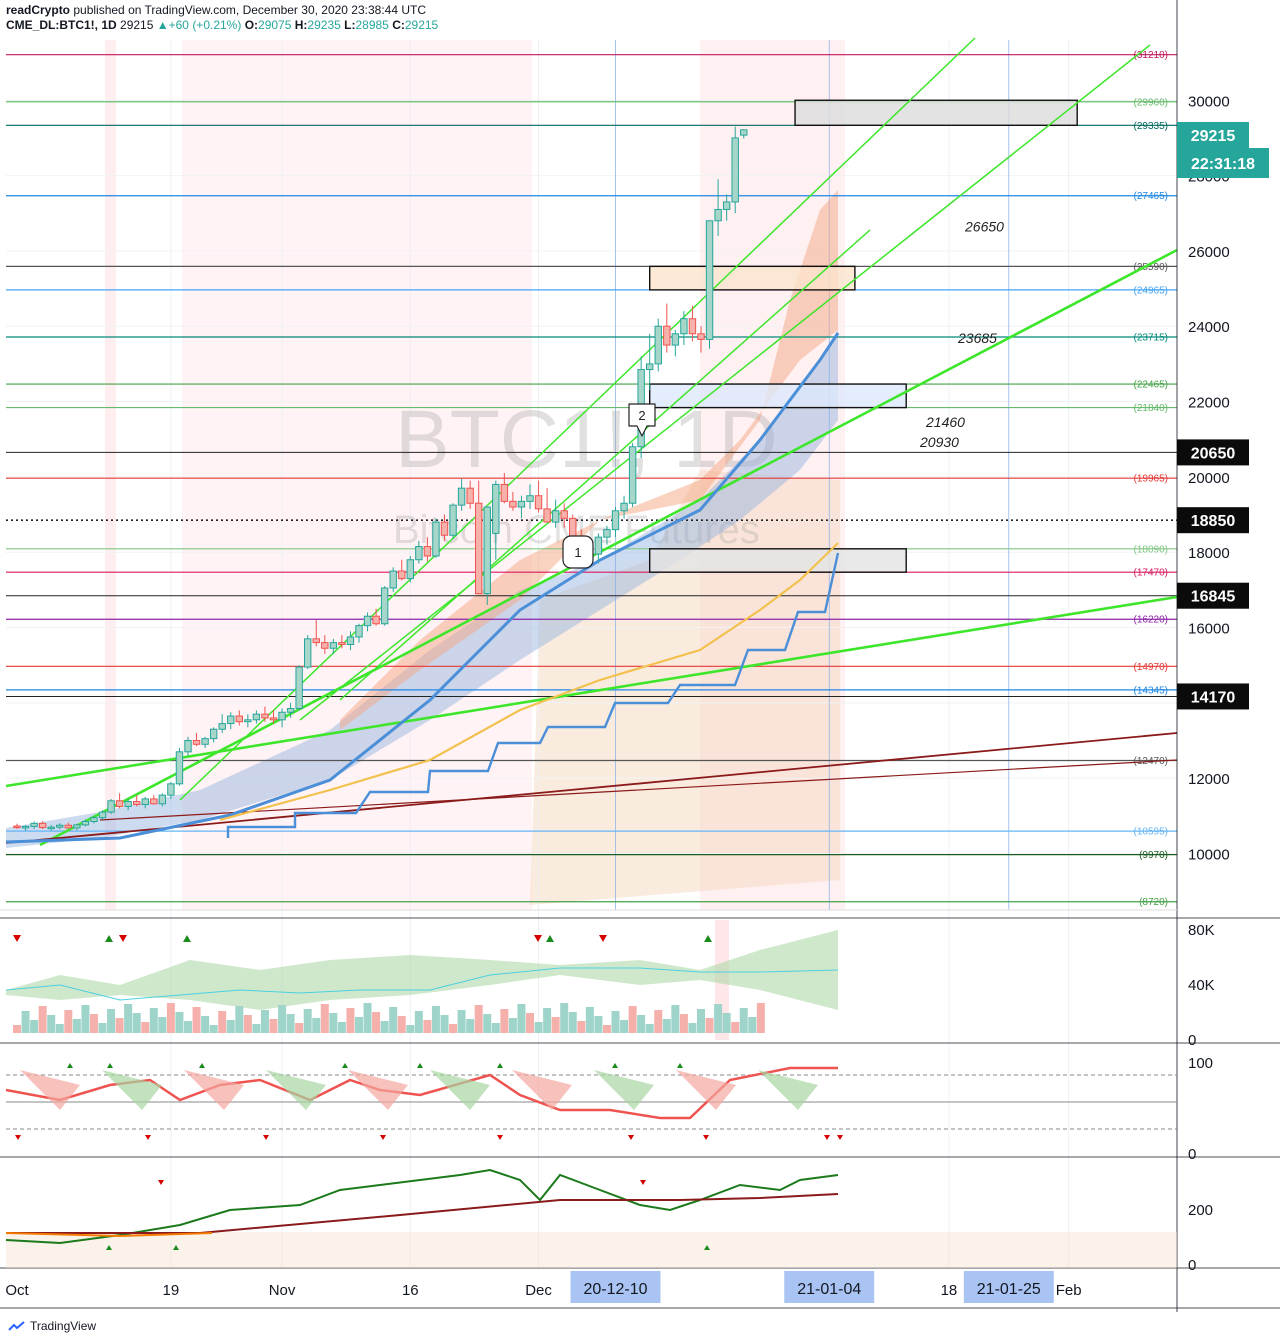 This screenshot has height=1343, width=1280. What do you see at coordinates (1209, 629) in the screenshot?
I see `price-tick-label: 16000` at bounding box center [1209, 629].